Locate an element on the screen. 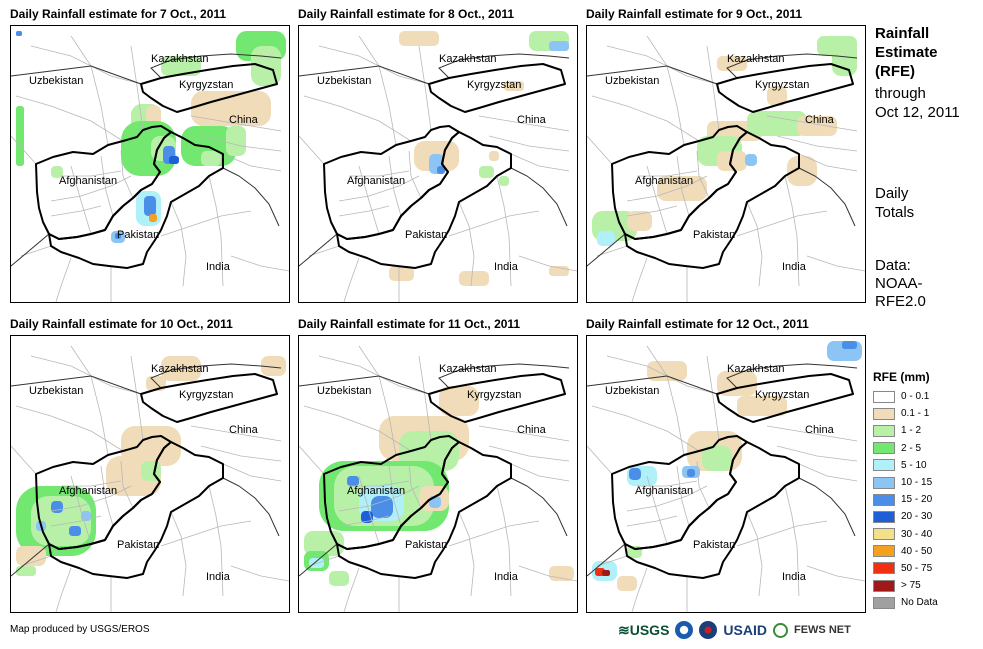 The height and width of the screenshot is (649, 983). country-label-india: India is located at coordinates (506, 577).